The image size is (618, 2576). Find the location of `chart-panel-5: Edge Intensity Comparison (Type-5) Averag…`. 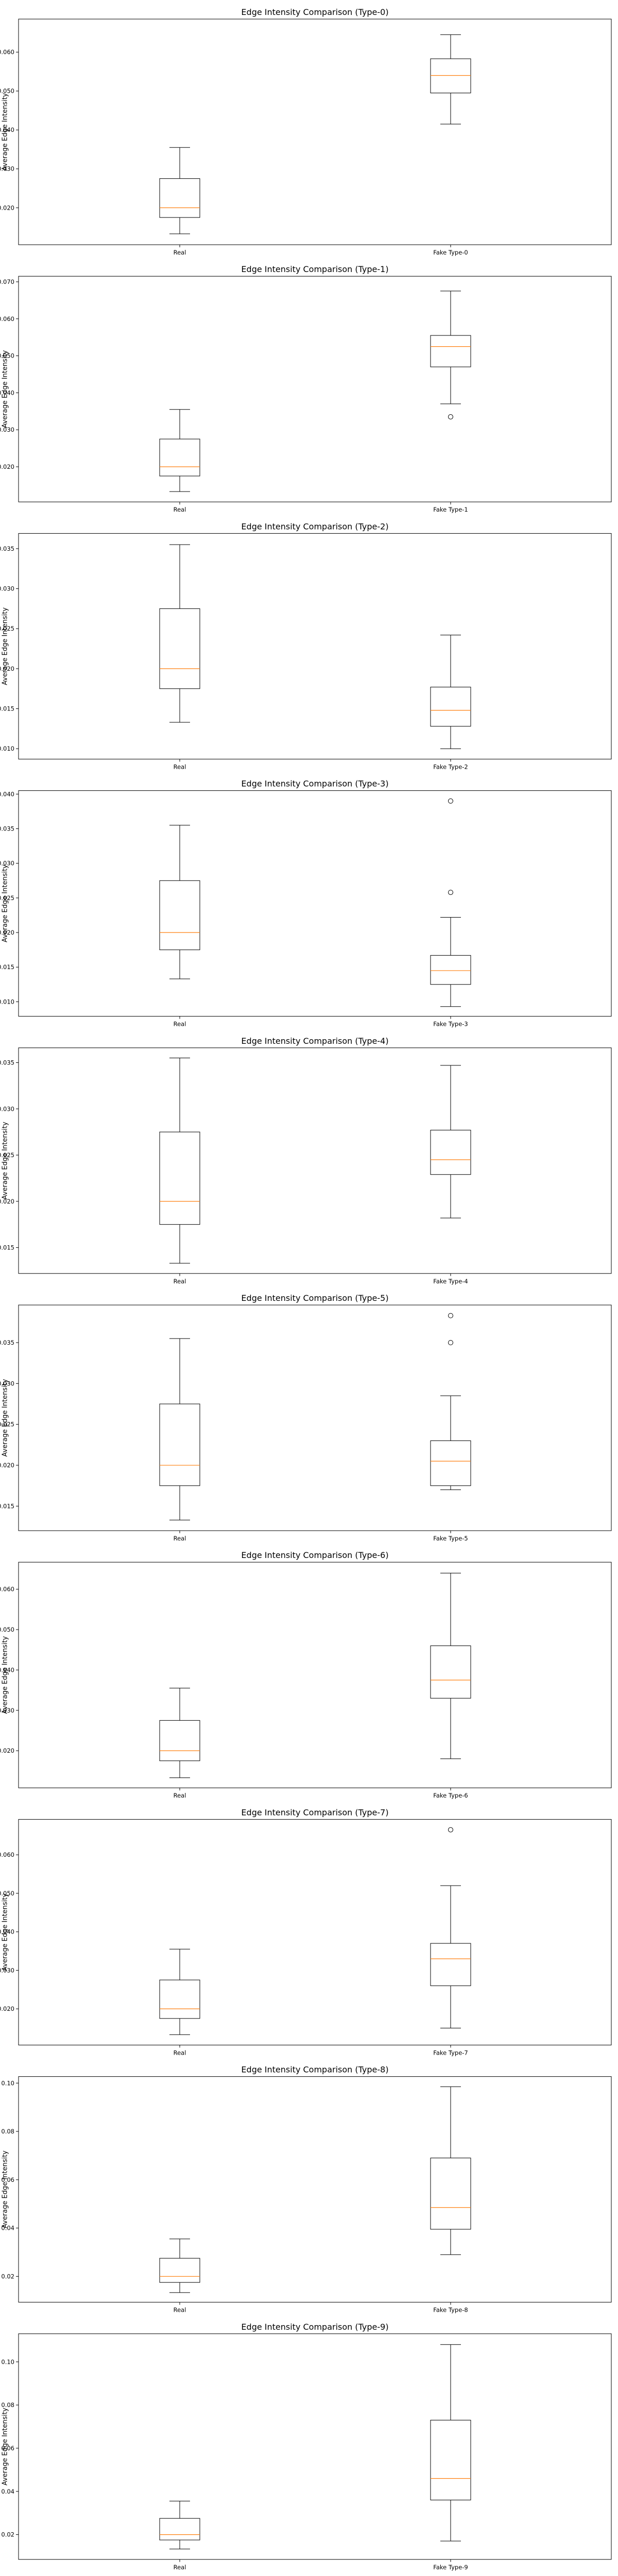

chart-panel-5: Edge Intensity Comparison (Type-5) Averag… is located at coordinates (306, 1417).